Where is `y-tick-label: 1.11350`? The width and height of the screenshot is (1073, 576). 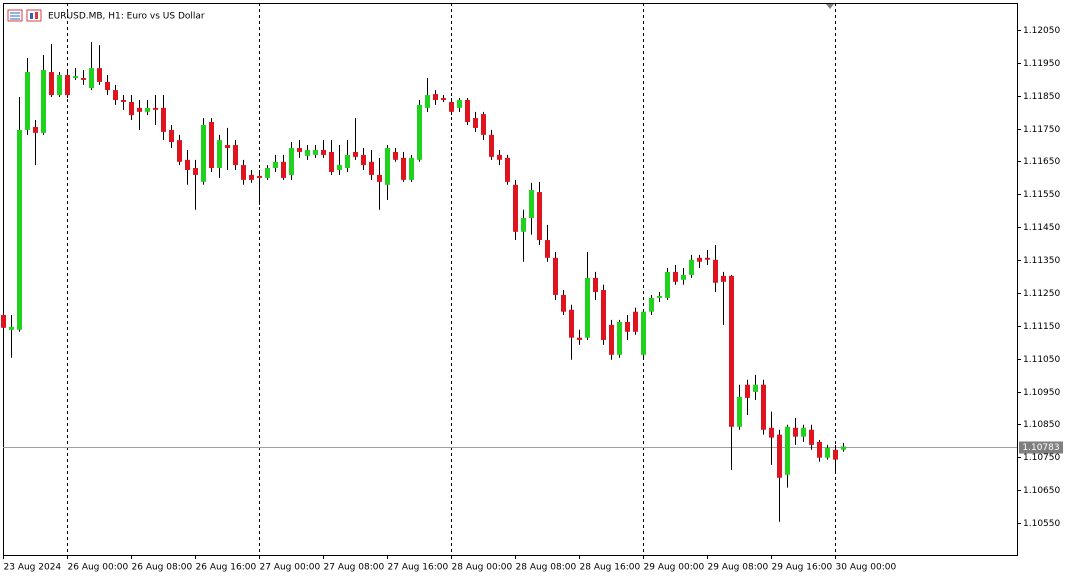 y-tick-label: 1.11350 is located at coordinates (1041, 261).